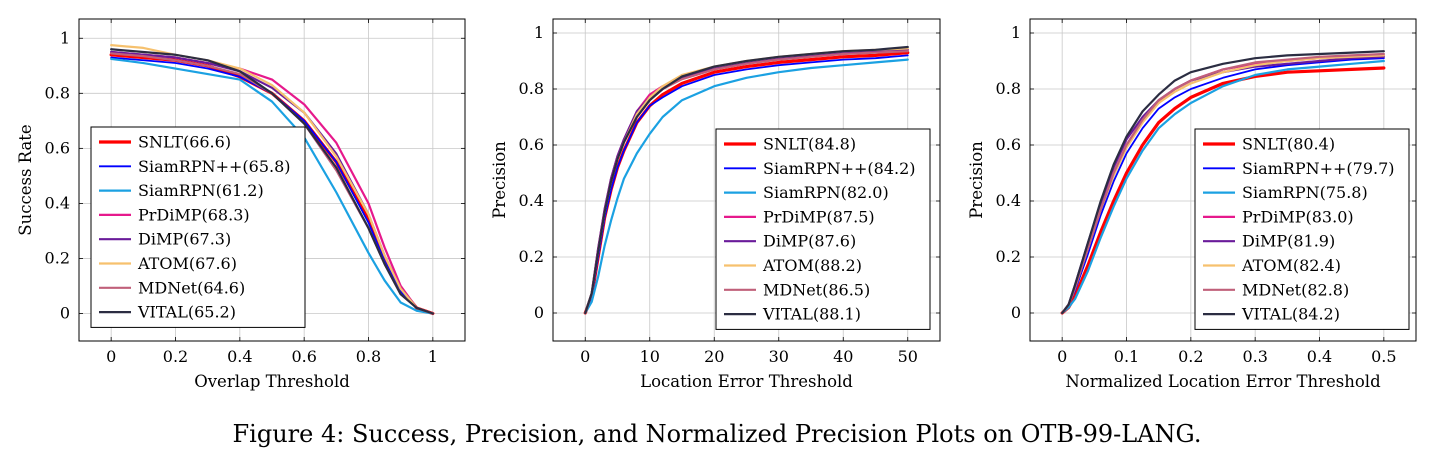  Describe the element at coordinates (819, 216) in the screenshot. I see `legend-label-prdimp: PrDiMP(87.5)` at that location.